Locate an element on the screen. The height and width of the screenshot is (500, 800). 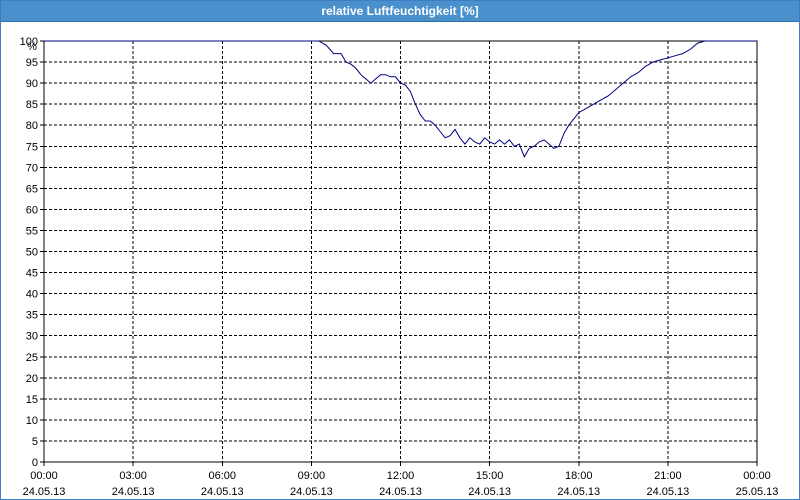
y-tick-label: 95 is located at coordinates (32, 63).